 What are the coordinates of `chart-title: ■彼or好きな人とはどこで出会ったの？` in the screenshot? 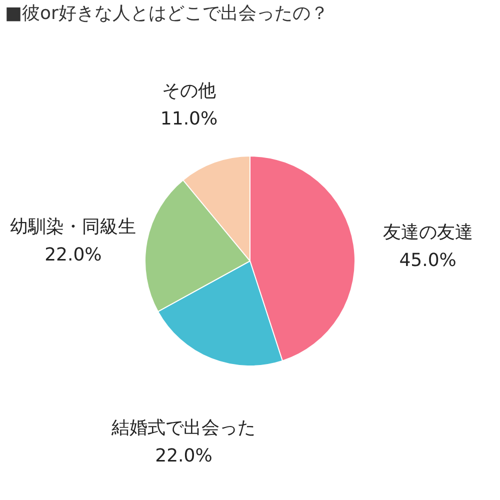 It's located at (166, 13).